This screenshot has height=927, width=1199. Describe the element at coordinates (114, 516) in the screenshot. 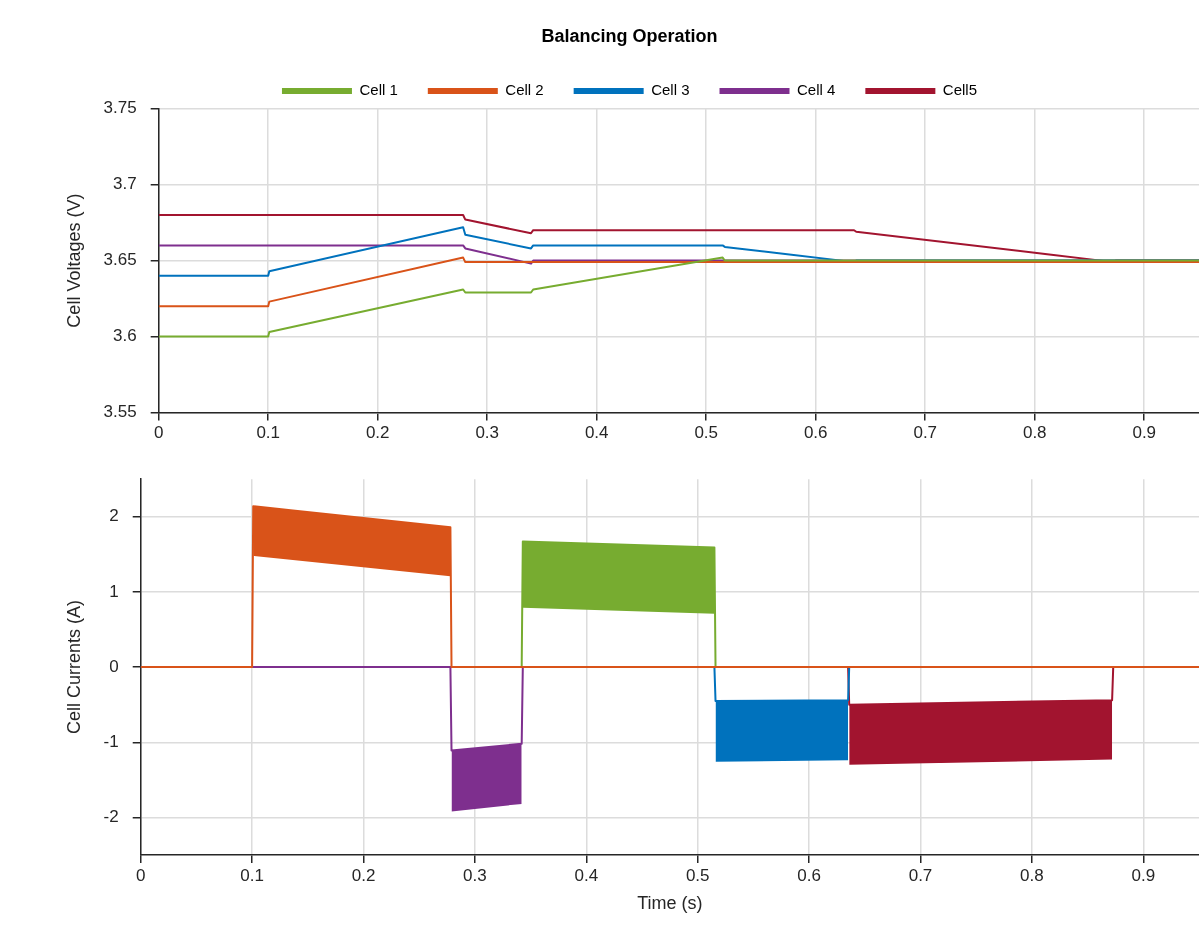

I see `y-tick-label: 2` at that location.